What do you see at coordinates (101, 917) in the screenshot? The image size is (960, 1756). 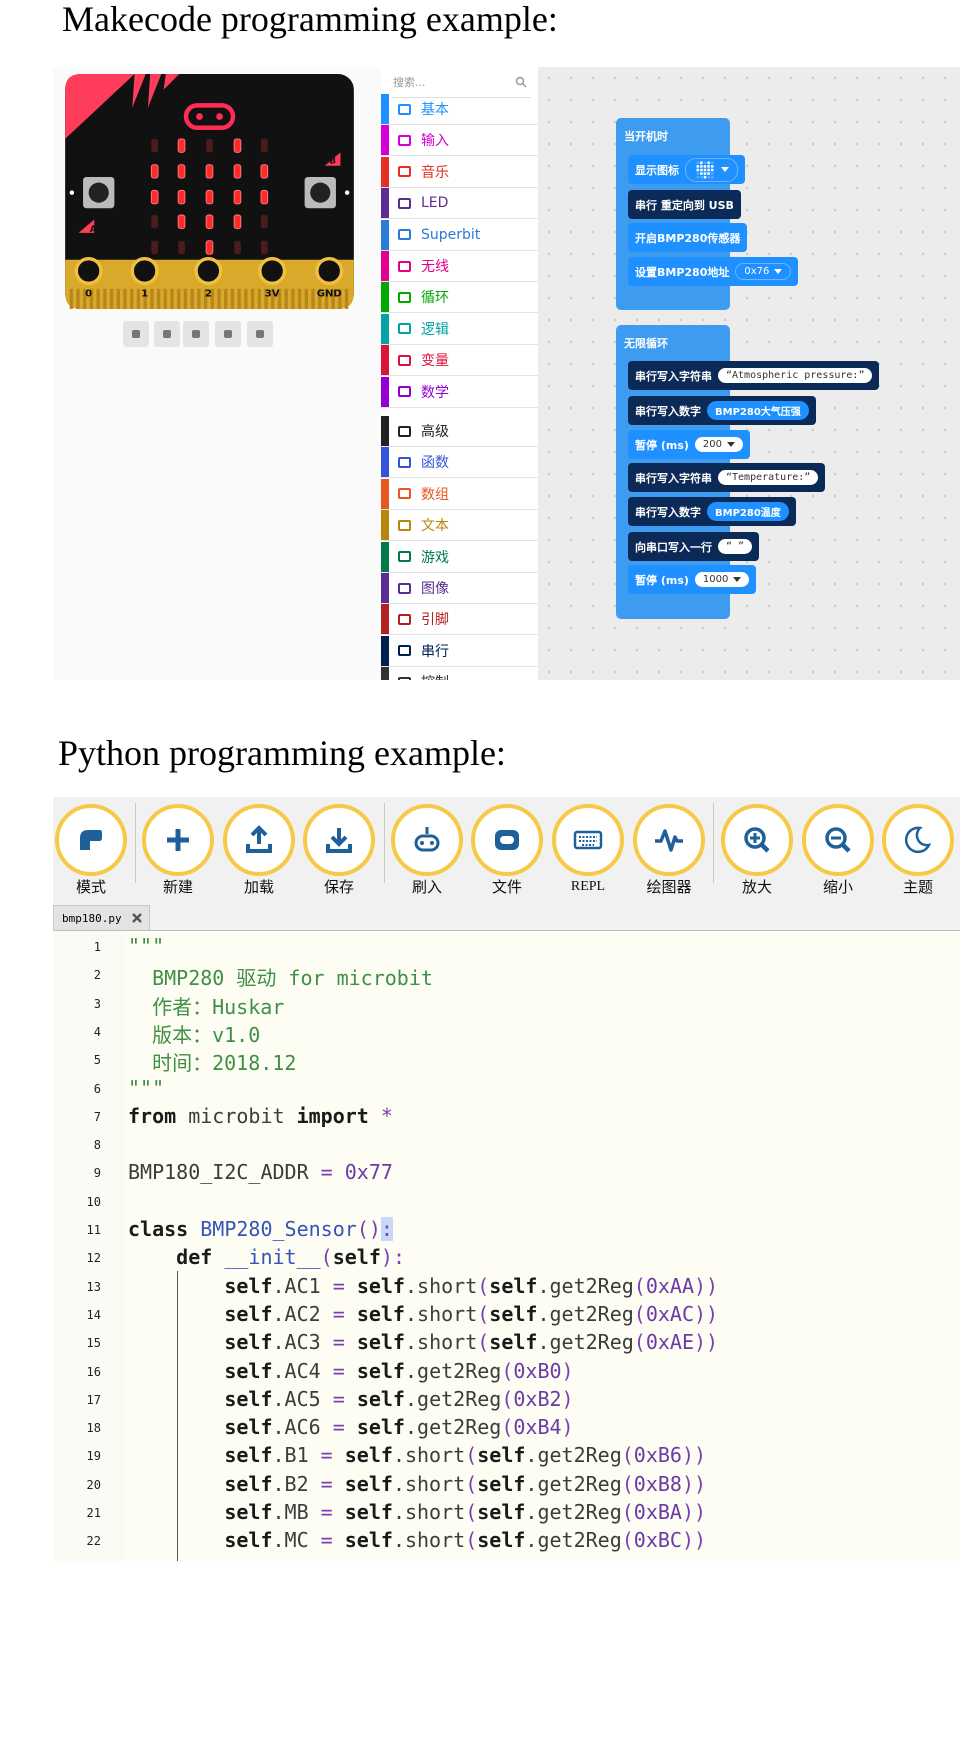 I see `file-tab: bmp180.py` at bounding box center [101, 917].